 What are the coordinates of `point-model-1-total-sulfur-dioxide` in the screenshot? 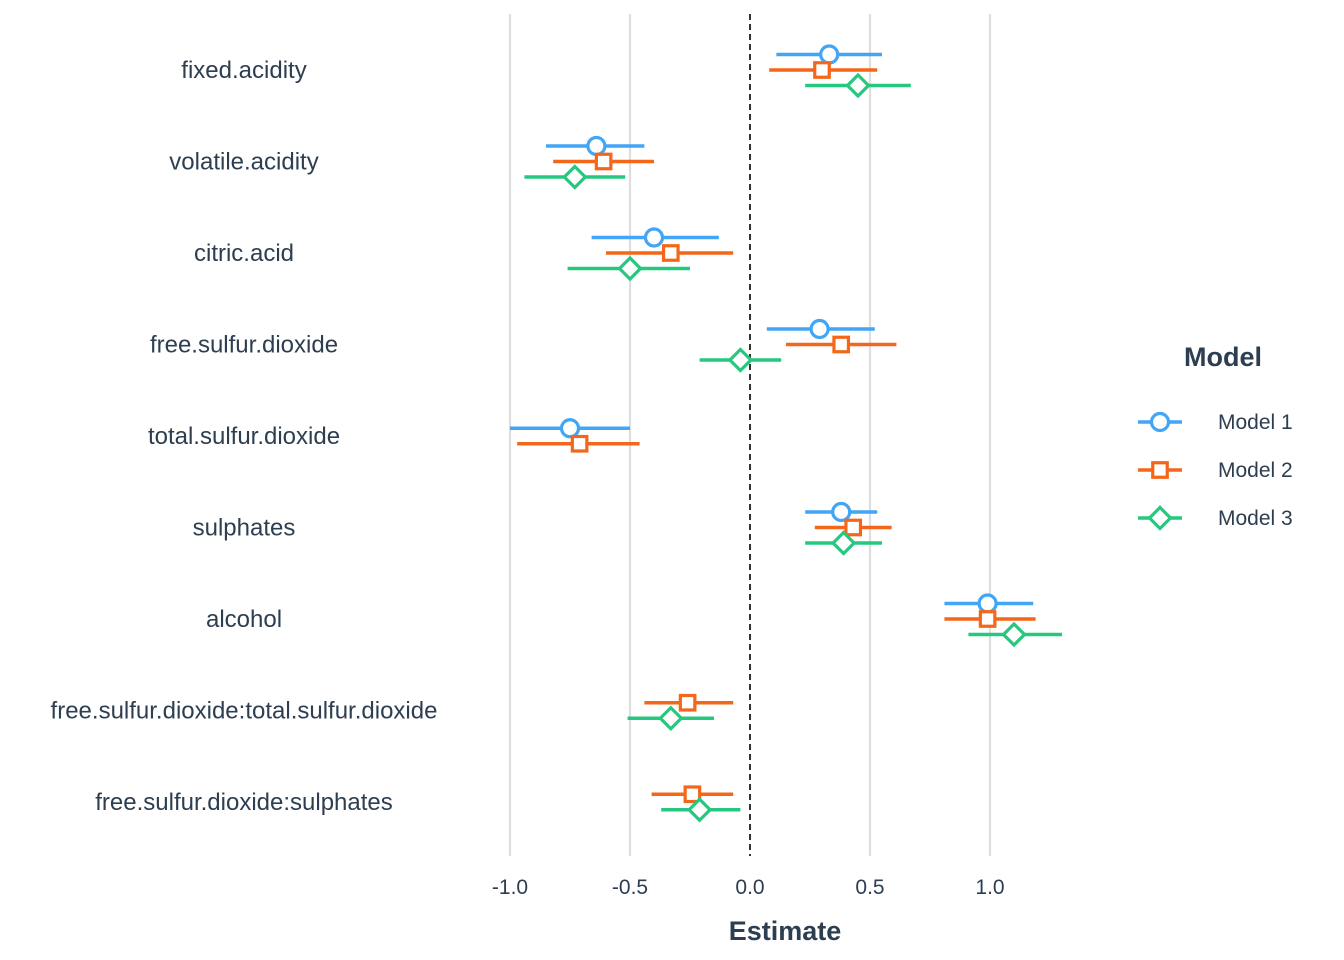 It's located at (570, 428).